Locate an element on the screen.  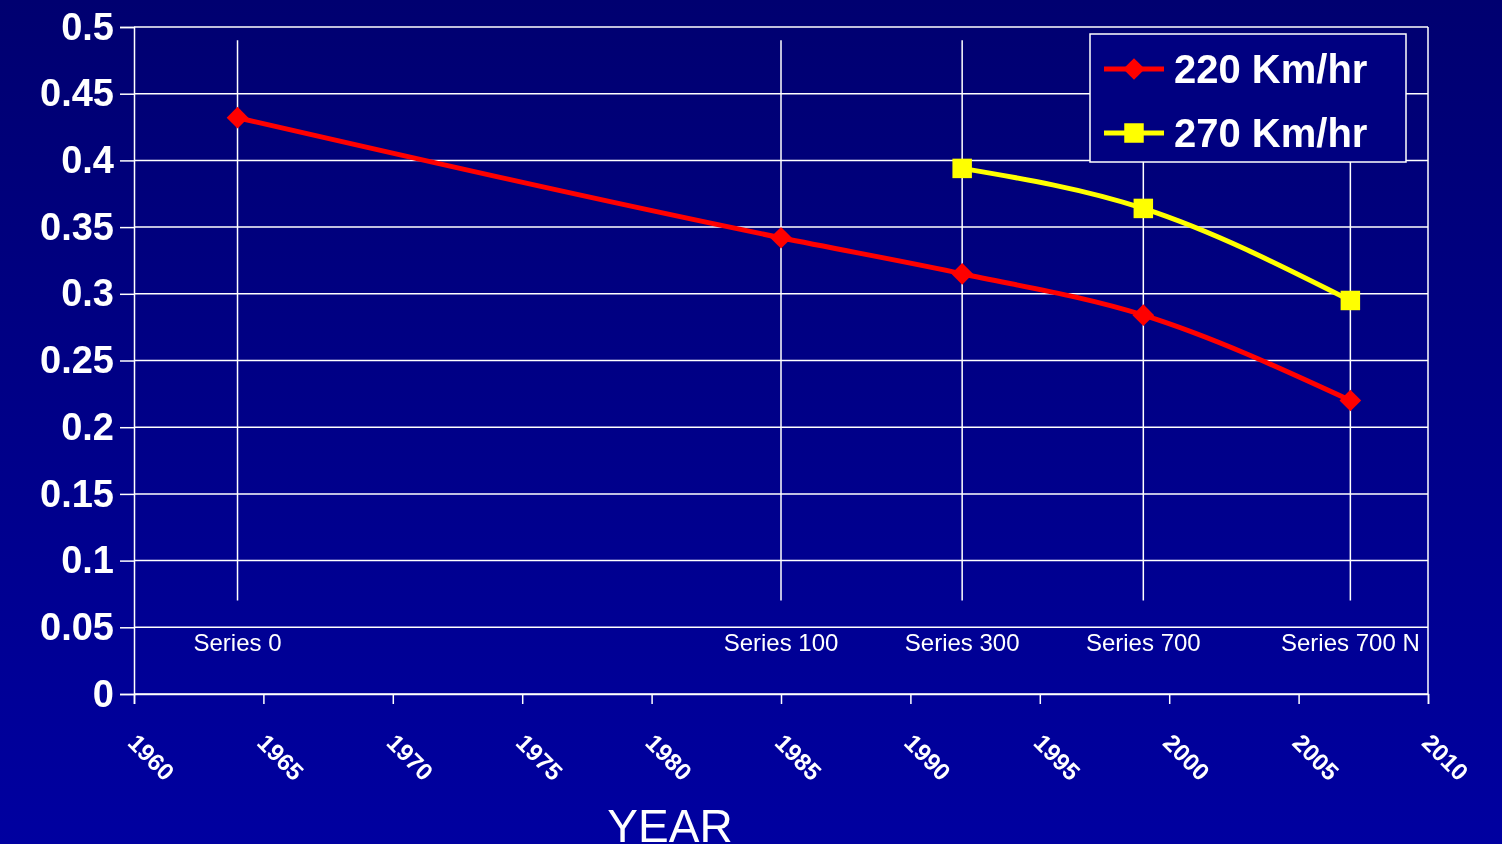
y-tick-label: 0.4 is located at coordinates (87, 160).